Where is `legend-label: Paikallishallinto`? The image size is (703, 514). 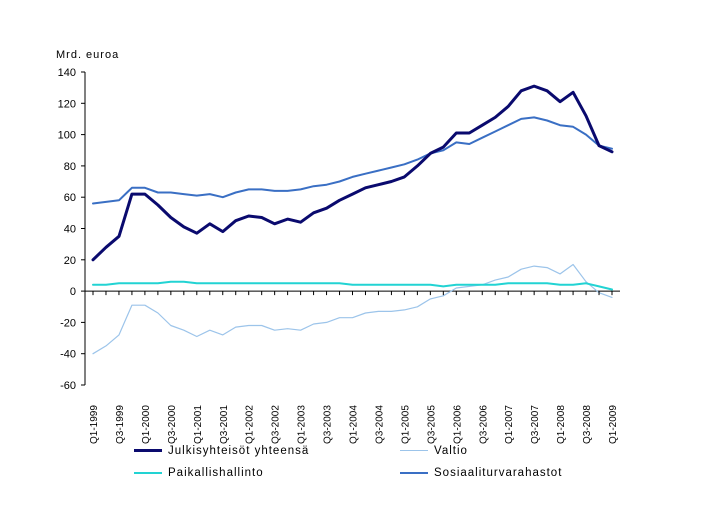
legend-label: Paikallishallinto is located at coordinates (216, 473).